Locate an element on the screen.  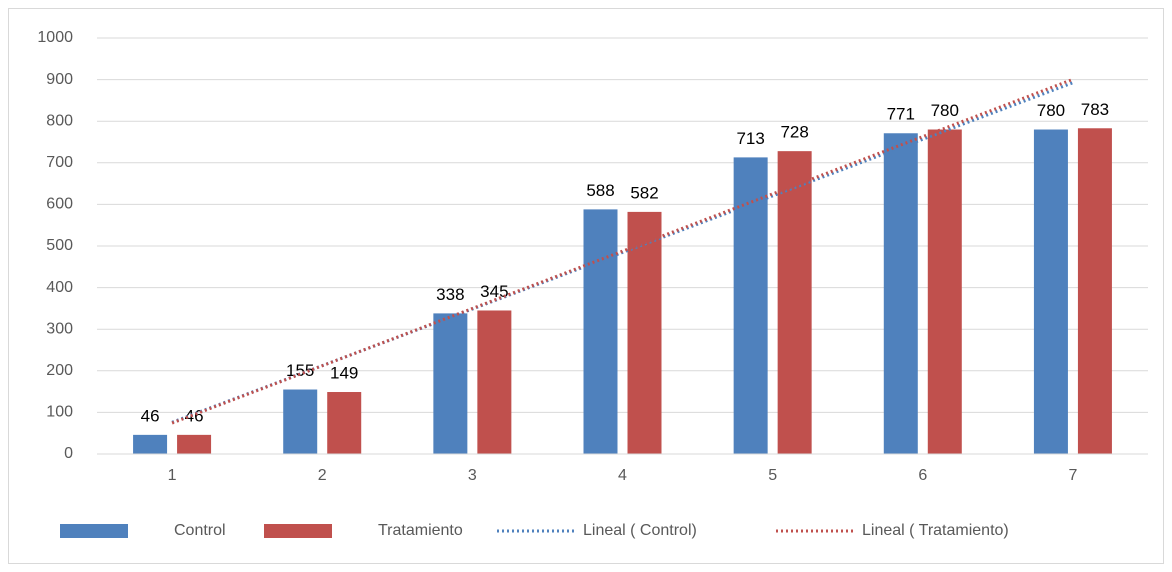
y-tick-label: 600 is located at coordinates (59, 204).